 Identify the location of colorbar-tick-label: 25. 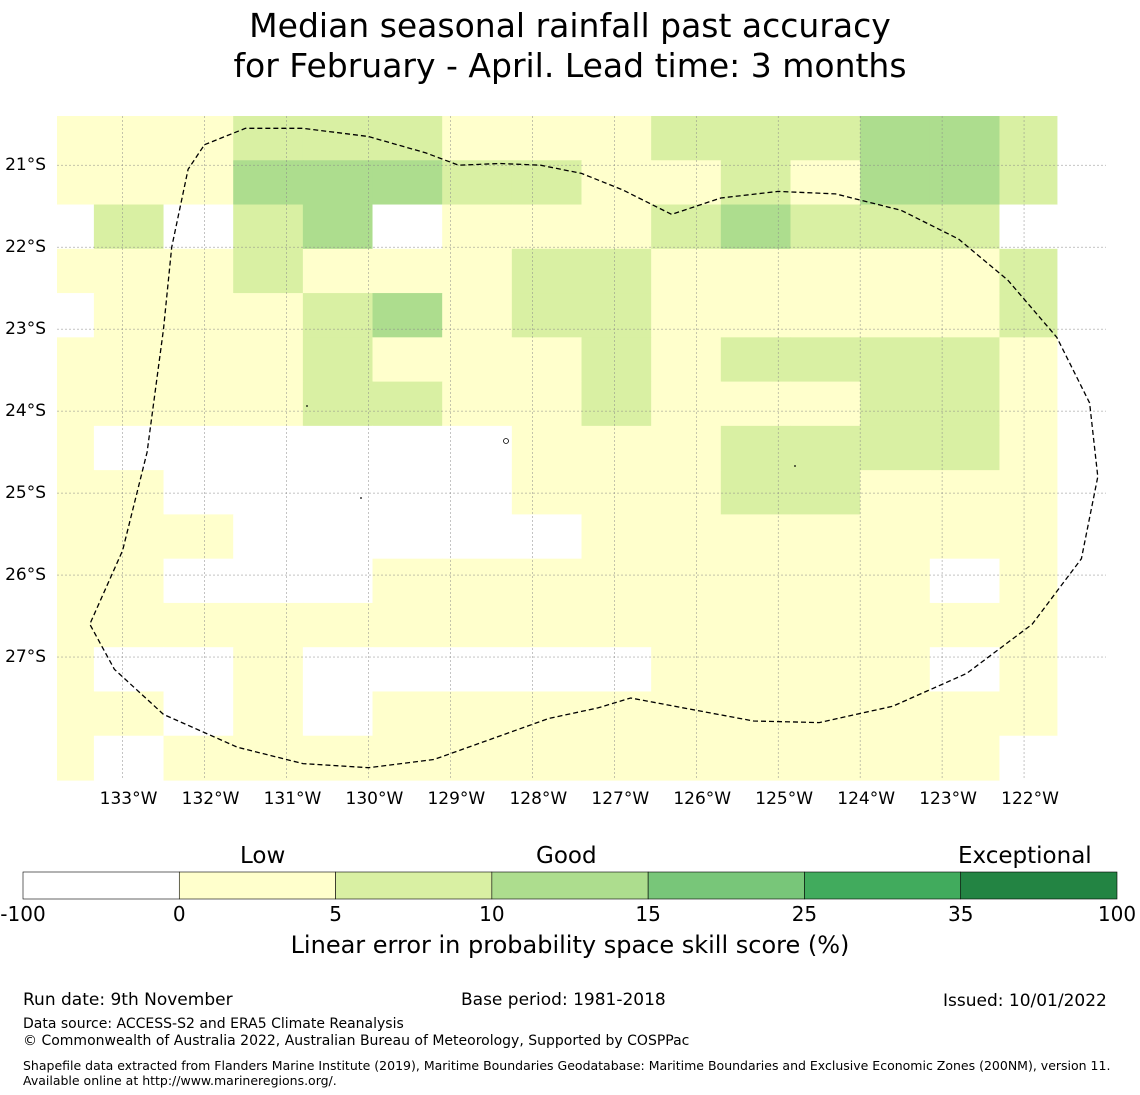
(804, 914).